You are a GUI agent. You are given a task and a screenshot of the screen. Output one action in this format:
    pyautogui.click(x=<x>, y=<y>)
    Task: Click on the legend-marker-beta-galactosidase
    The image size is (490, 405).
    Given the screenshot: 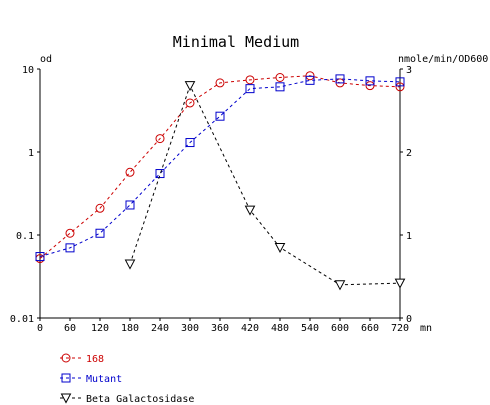 What is the action you would take?
    pyautogui.click(x=66, y=398)
    